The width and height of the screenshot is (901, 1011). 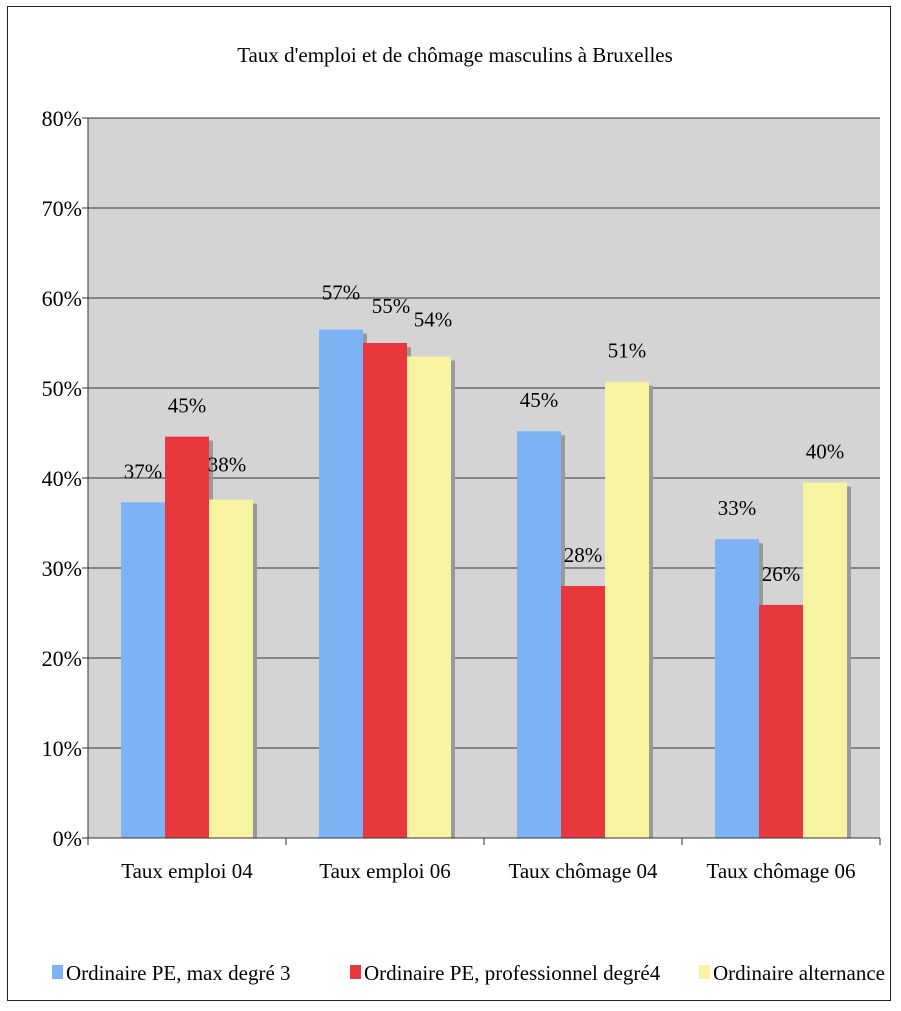 What do you see at coordinates (433, 320) in the screenshot?
I see `data-label: 54%` at bounding box center [433, 320].